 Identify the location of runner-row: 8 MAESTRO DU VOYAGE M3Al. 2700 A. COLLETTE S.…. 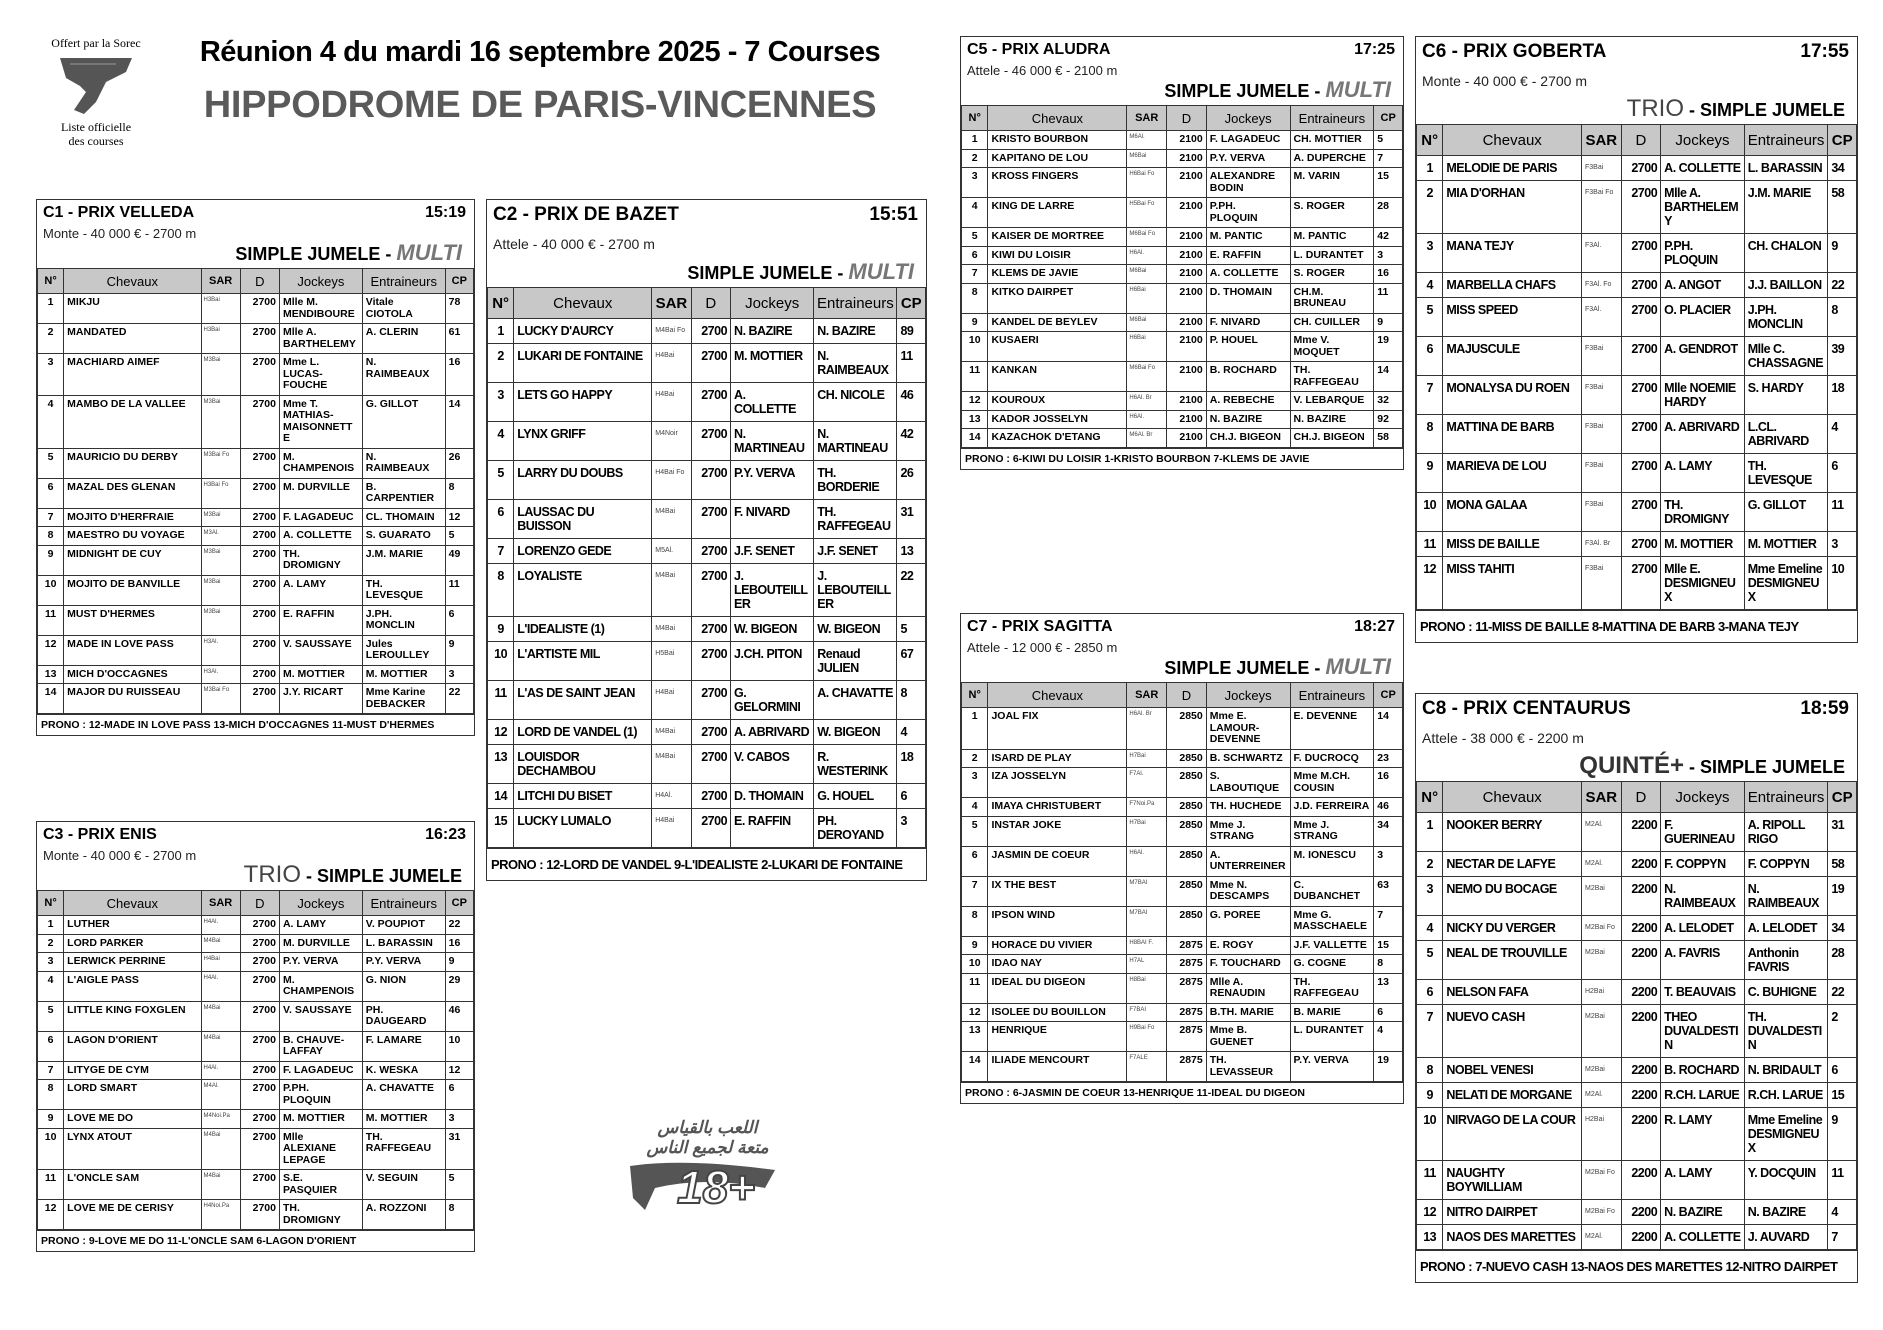
(255, 536).